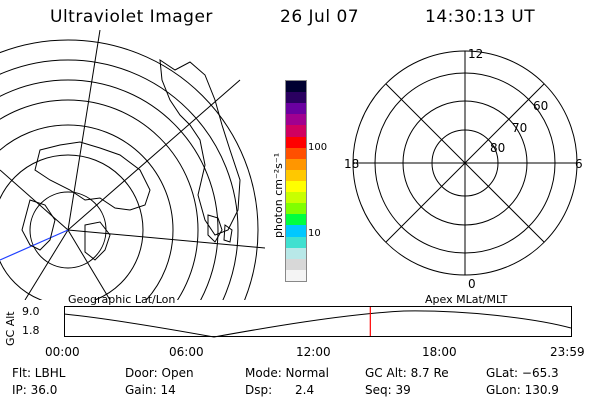 The width and height of the screenshot is (600, 400). I want to click on x-tick-0000: 00:00, so click(62, 352).